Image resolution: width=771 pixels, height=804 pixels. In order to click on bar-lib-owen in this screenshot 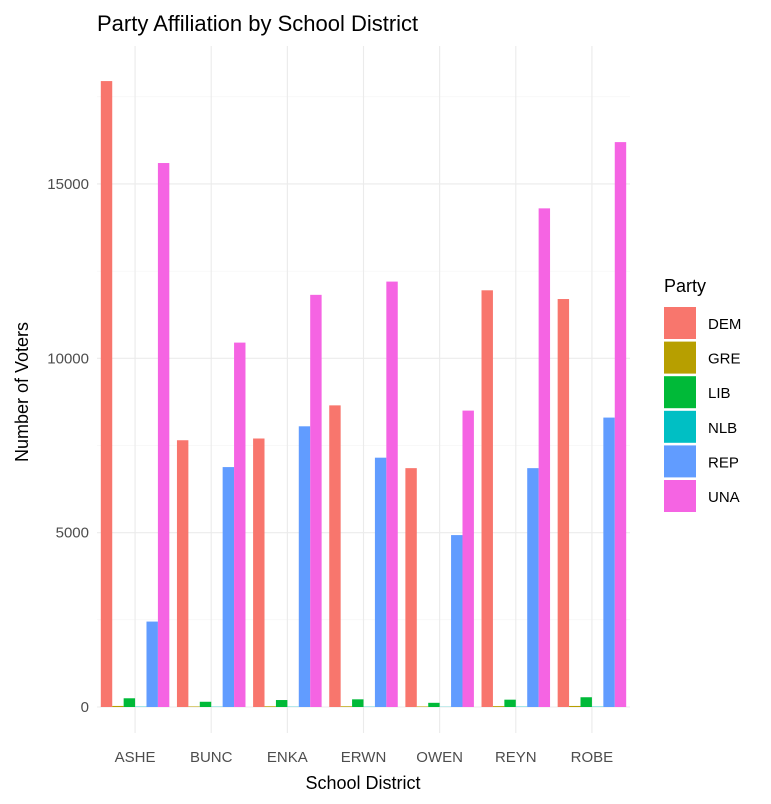, I will do `click(434, 704)`.